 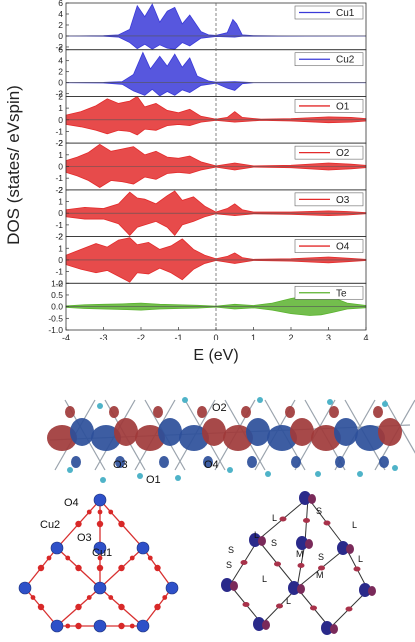 I want to click on y-axis-label: DOS (states/ eVspin), so click(x=13, y=165).